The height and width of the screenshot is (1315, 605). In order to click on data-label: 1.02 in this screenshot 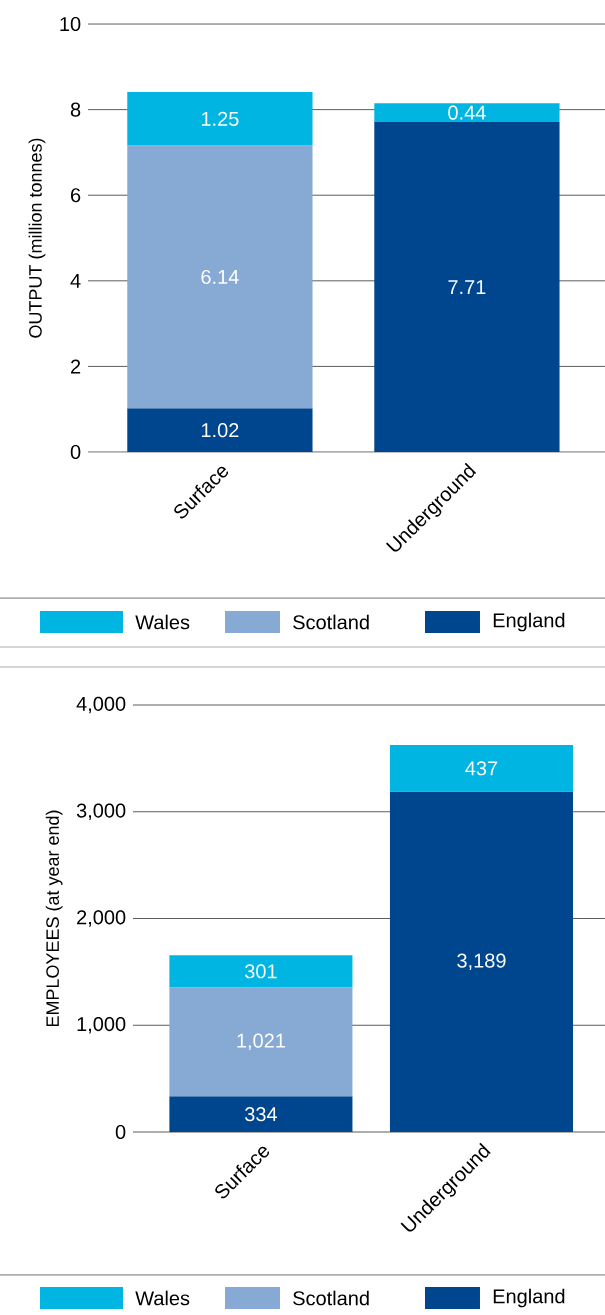, I will do `click(220, 430)`.